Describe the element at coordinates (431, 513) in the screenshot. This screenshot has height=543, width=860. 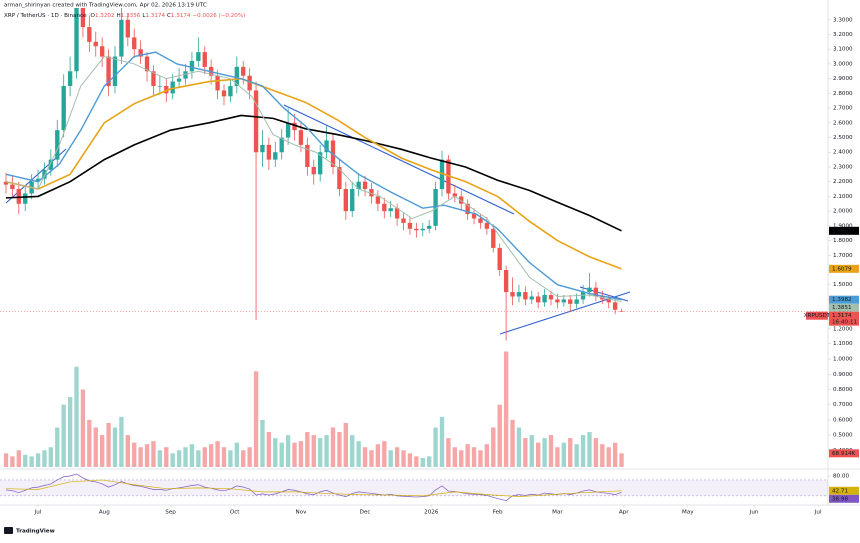
I see `x-tick-label: 2026` at that location.